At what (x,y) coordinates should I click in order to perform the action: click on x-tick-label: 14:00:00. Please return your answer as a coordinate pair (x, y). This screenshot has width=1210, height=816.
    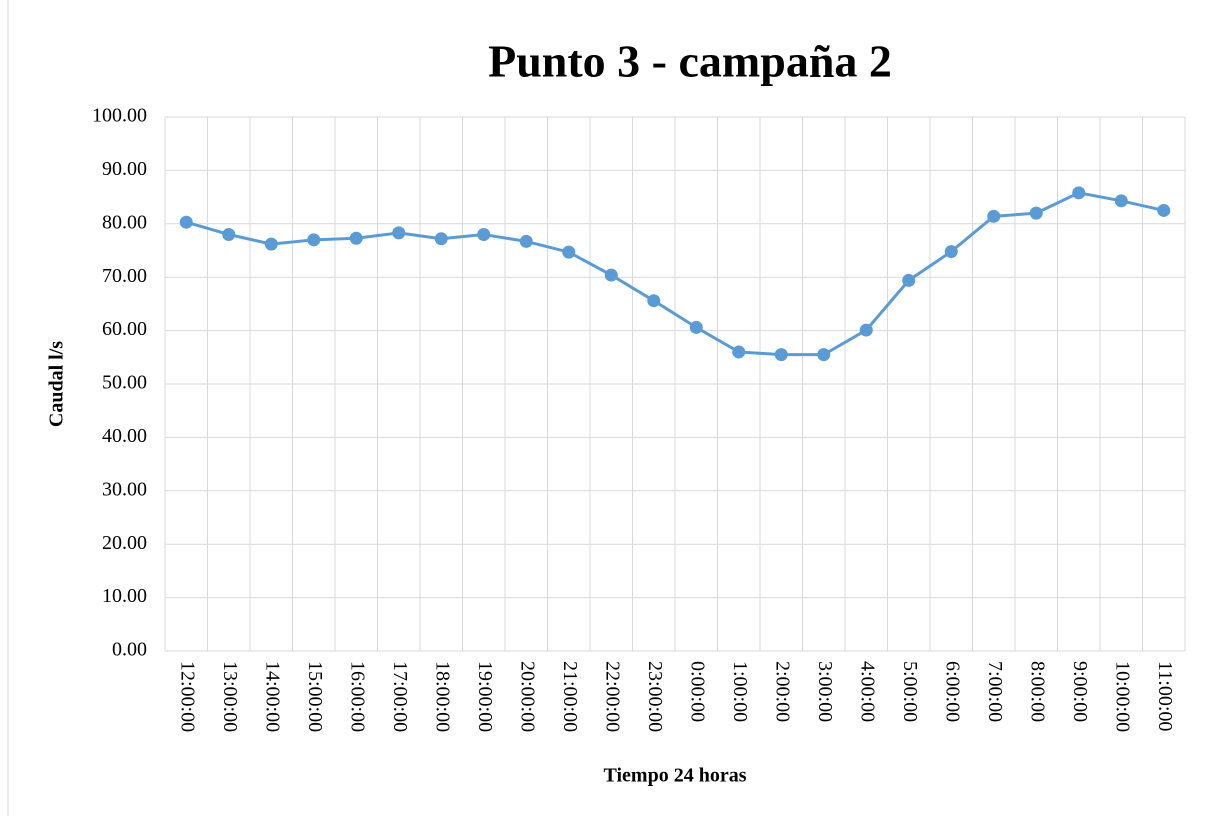
    Looking at the image, I should click on (273, 696).